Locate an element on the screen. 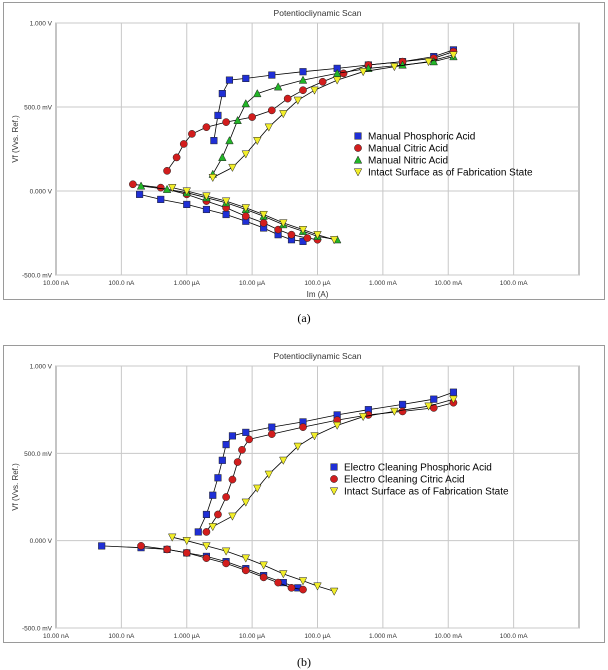 This screenshot has height=670, width=608. y-tick-label: 0.000 V is located at coordinates (41, 192).